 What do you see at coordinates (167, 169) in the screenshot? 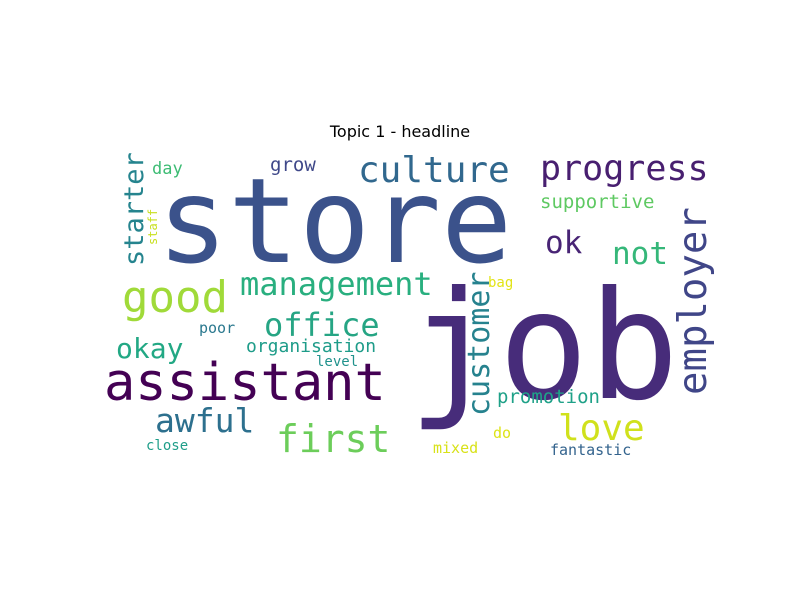
I see `word-day: day` at bounding box center [167, 169].